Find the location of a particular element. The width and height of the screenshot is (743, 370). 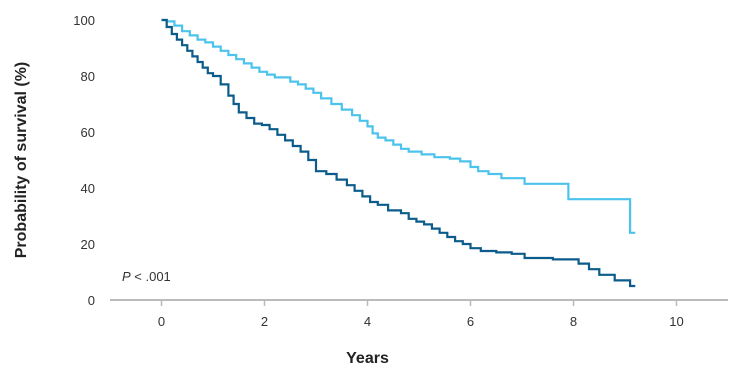

x-axis-ticks: 0 2 4 6 8 10 is located at coordinates (421, 314).